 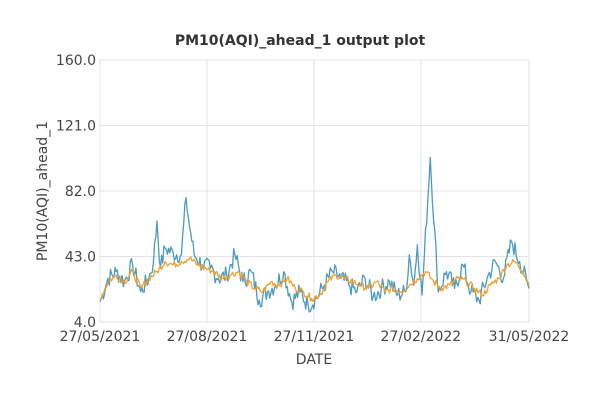 I want to click on y-tick-label: 43.0, so click(x=80, y=258).